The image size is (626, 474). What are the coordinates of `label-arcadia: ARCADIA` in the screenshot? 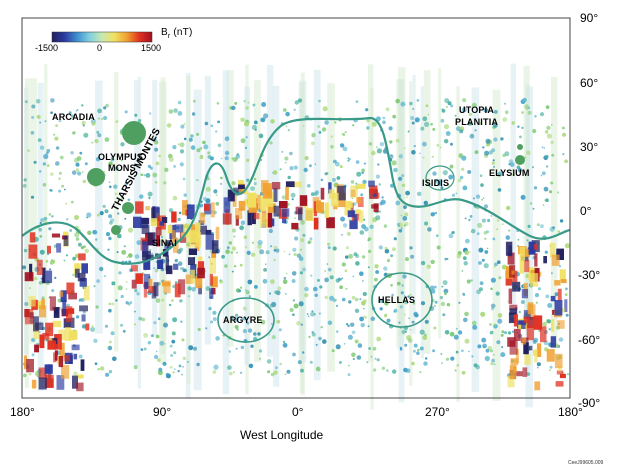 It's located at (73, 117).